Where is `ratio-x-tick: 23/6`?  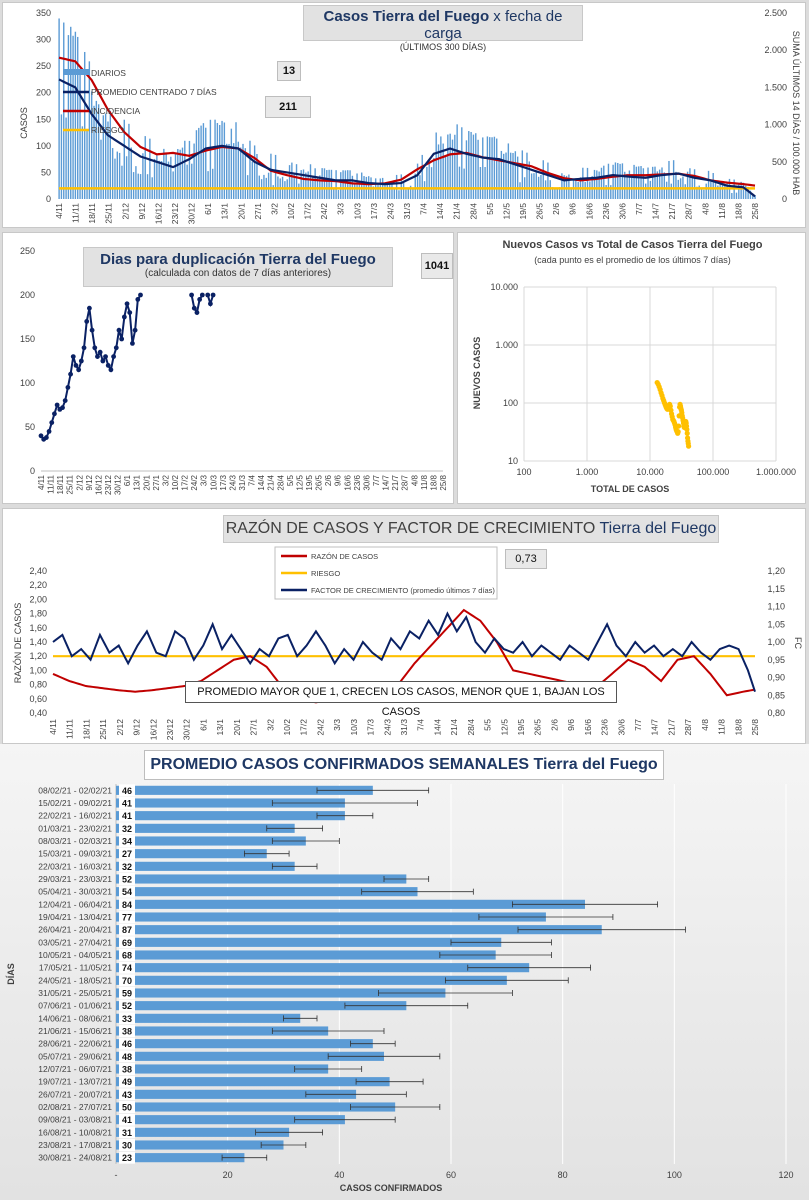
ratio-x-tick: 23/6 is located at coordinates (605, 727).